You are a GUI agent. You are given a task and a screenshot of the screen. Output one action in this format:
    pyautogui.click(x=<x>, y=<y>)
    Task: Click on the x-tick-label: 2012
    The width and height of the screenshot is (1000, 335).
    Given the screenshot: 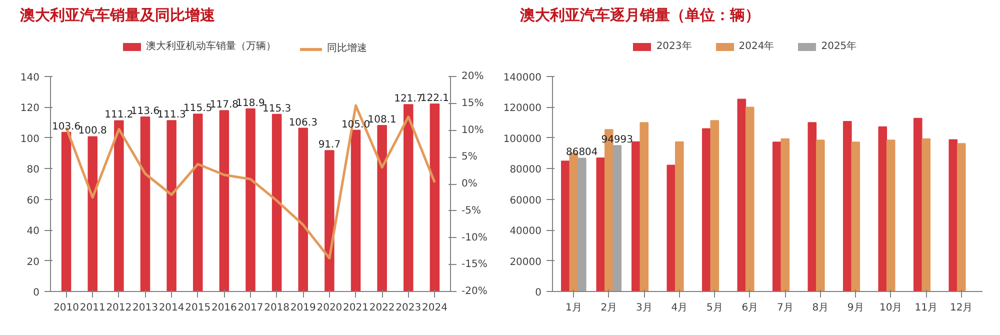 What is the action you would take?
    pyautogui.click(x=119, y=308)
    